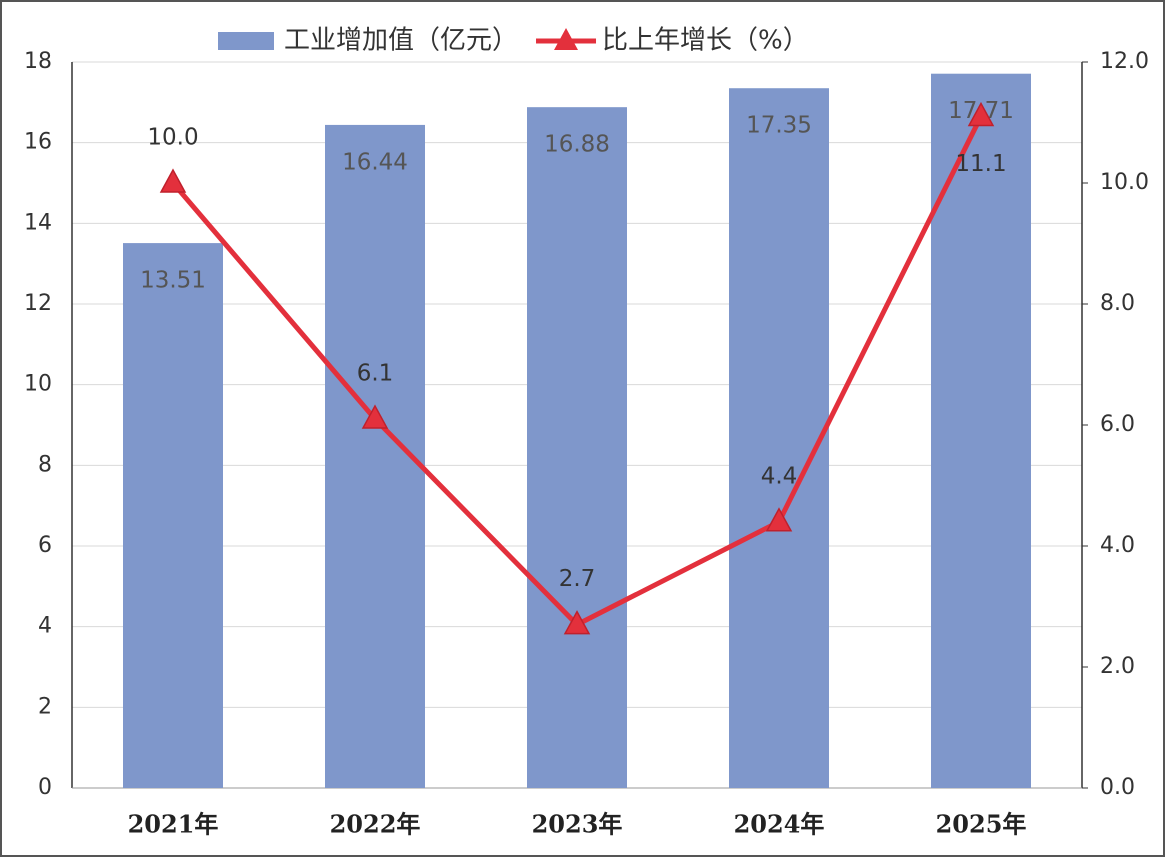 This screenshot has height=857, width=1165. I want to click on y-tick-label: 2, so click(45, 706).